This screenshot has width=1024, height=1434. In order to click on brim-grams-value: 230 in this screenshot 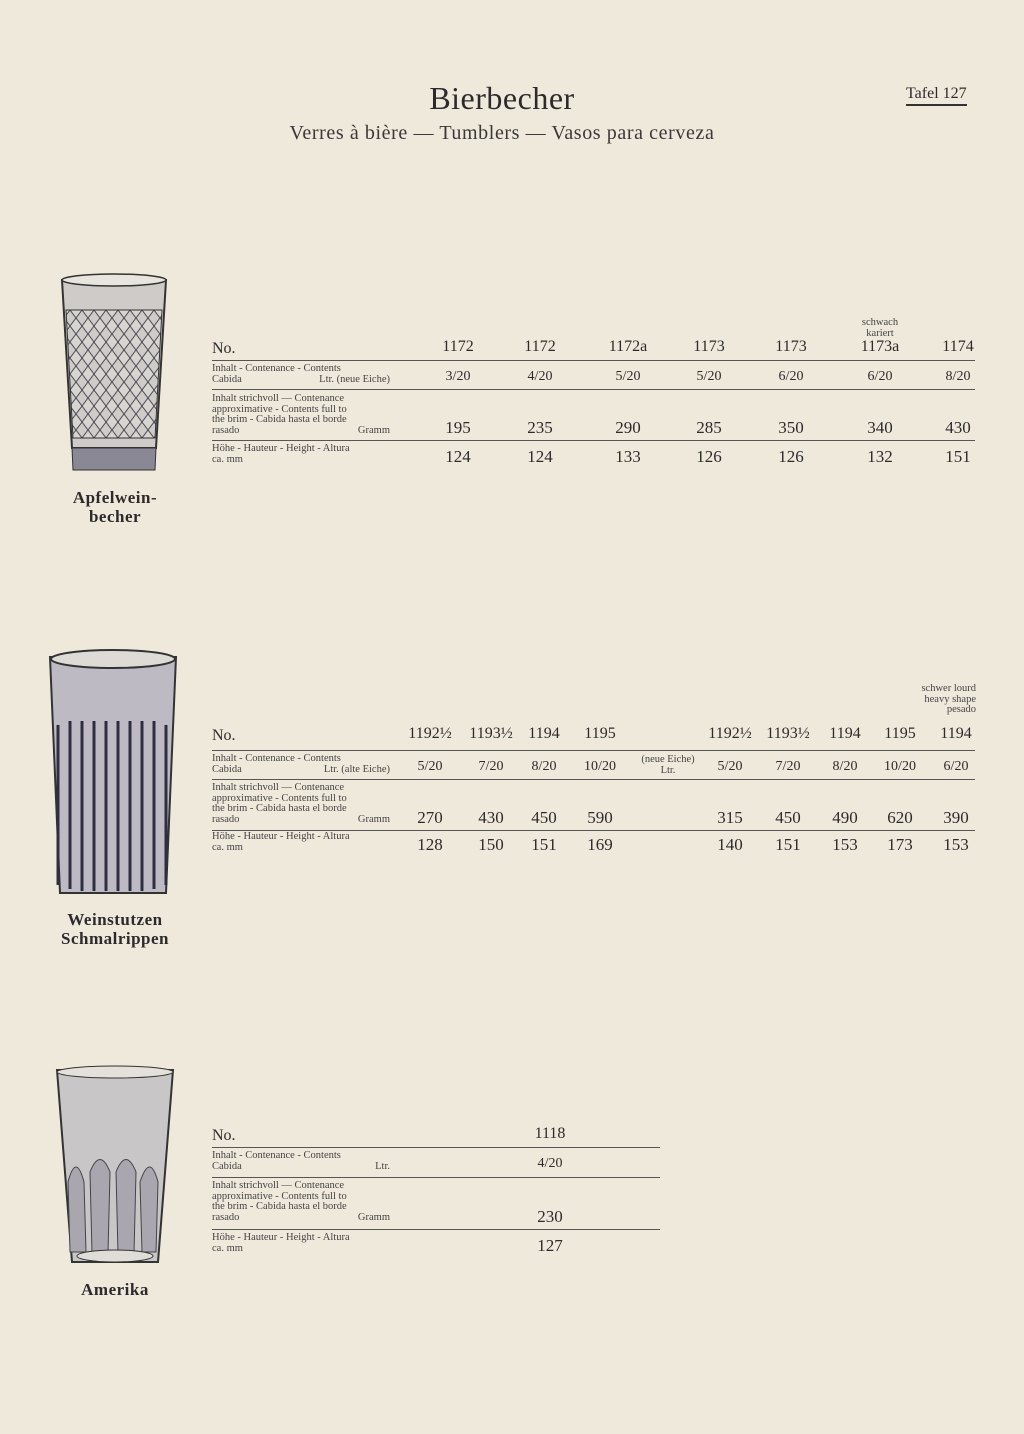, I will do `click(550, 1216)`.